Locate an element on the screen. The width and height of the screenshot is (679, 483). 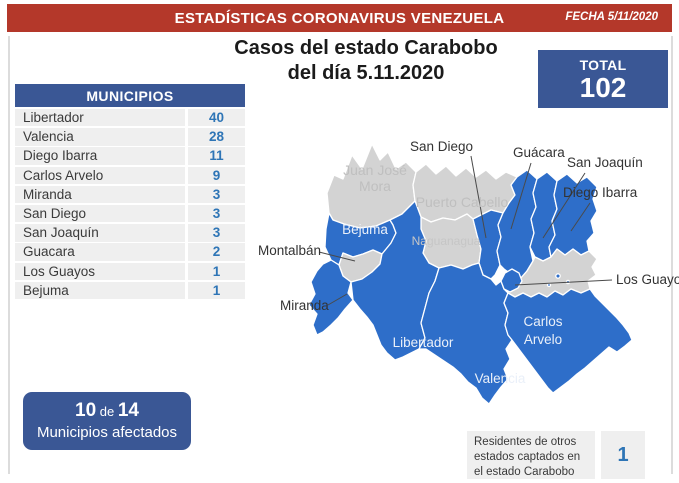
total-value: 102 is located at coordinates (603, 87).